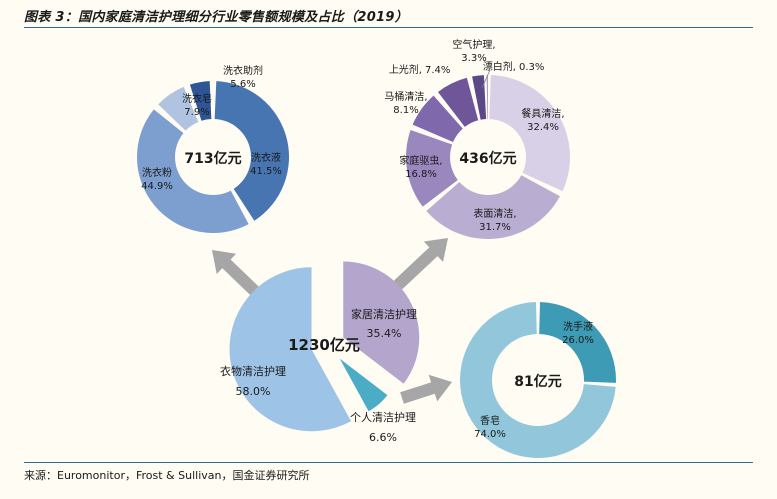 This screenshot has height=499, width=777. What do you see at coordinates (253, 371) in the screenshot?
I see `pie-slice-name: 衣物清洁护理` at bounding box center [253, 371].